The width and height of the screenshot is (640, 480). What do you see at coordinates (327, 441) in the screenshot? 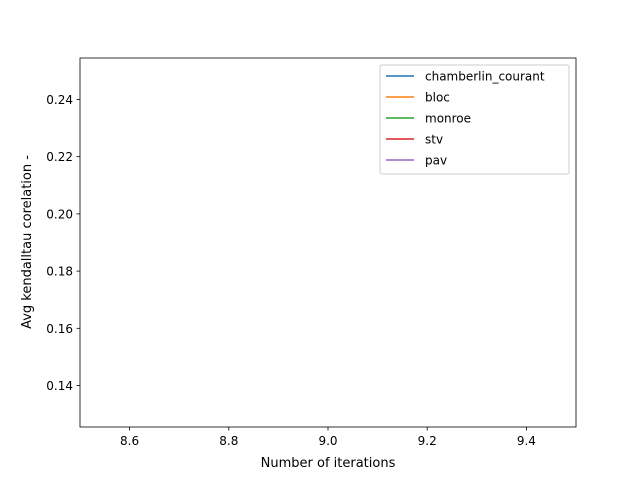
I see `x-tick-label: 9.0` at bounding box center [327, 441].